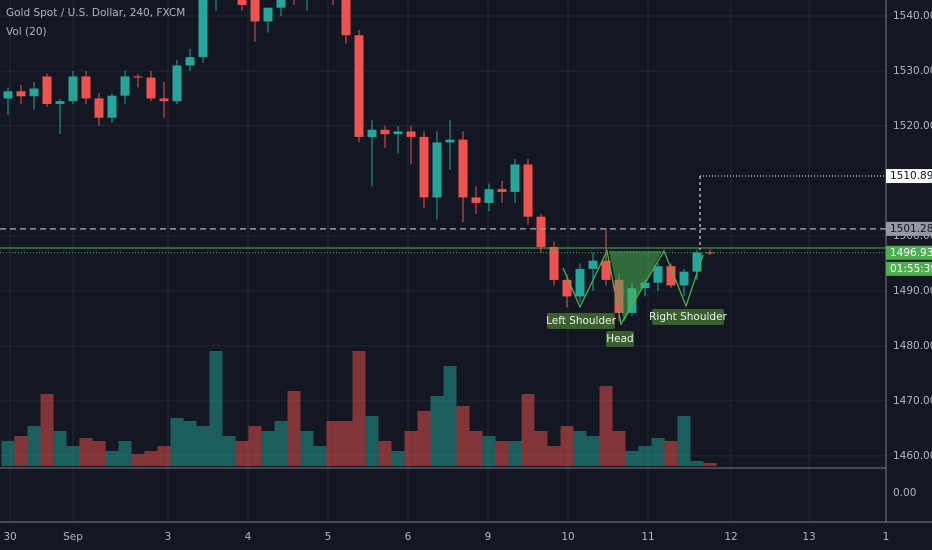 This screenshot has height=550, width=932. What do you see at coordinates (912, 456) in the screenshot?
I see `y-tick-label: 1460.00` at bounding box center [912, 456].